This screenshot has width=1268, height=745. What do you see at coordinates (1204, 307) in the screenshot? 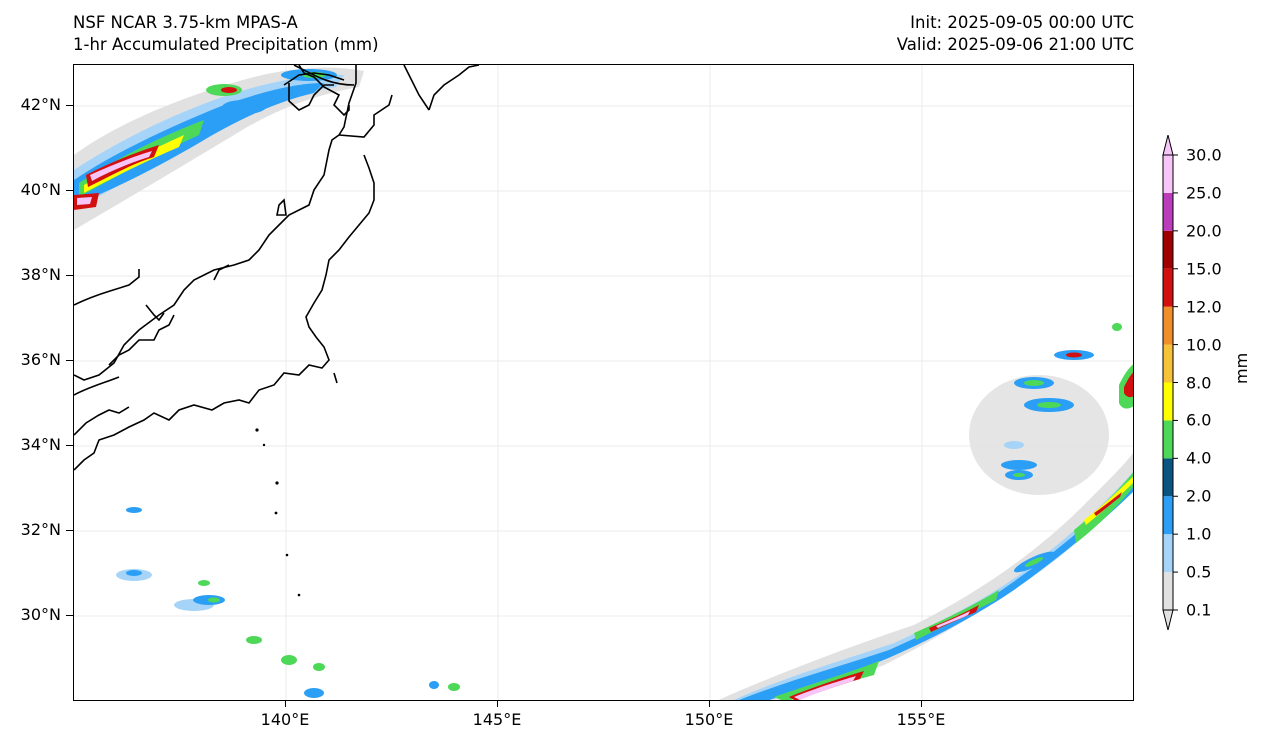
I see `colorbar-level-label: 12.0` at bounding box center [1204, 307].